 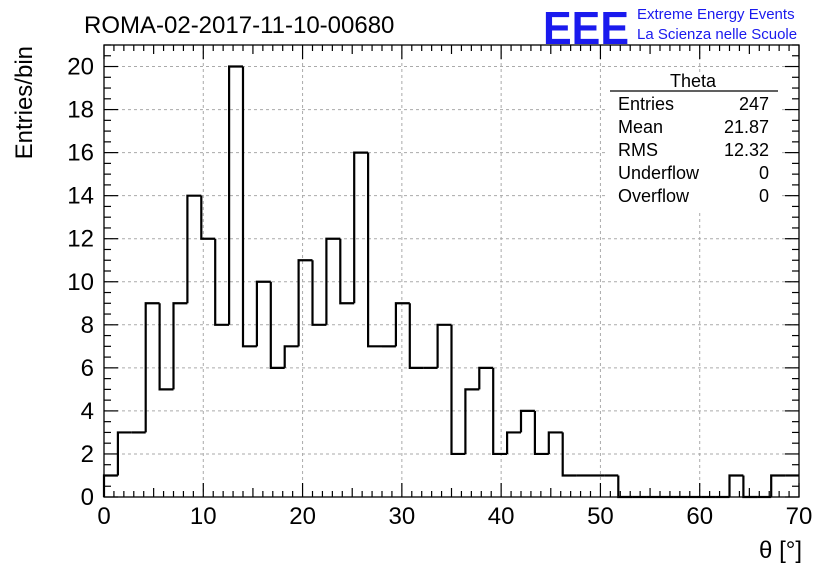 I want to click on x-tick-label: 30, so click(x=402, y=516).